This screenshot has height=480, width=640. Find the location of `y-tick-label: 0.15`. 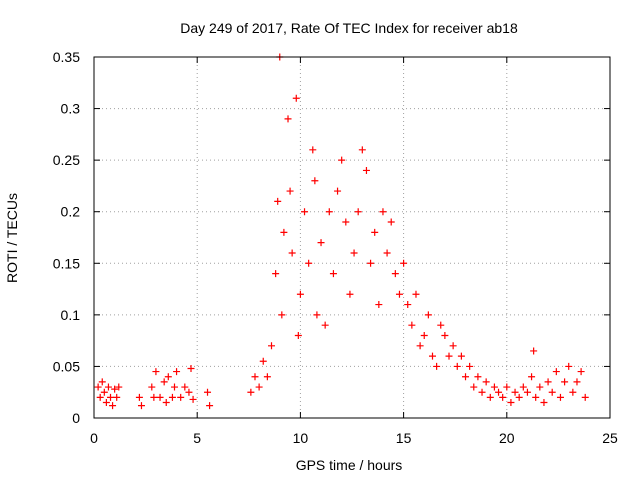

y-tick-label: 0.15 is located at coordinates (66, 263).